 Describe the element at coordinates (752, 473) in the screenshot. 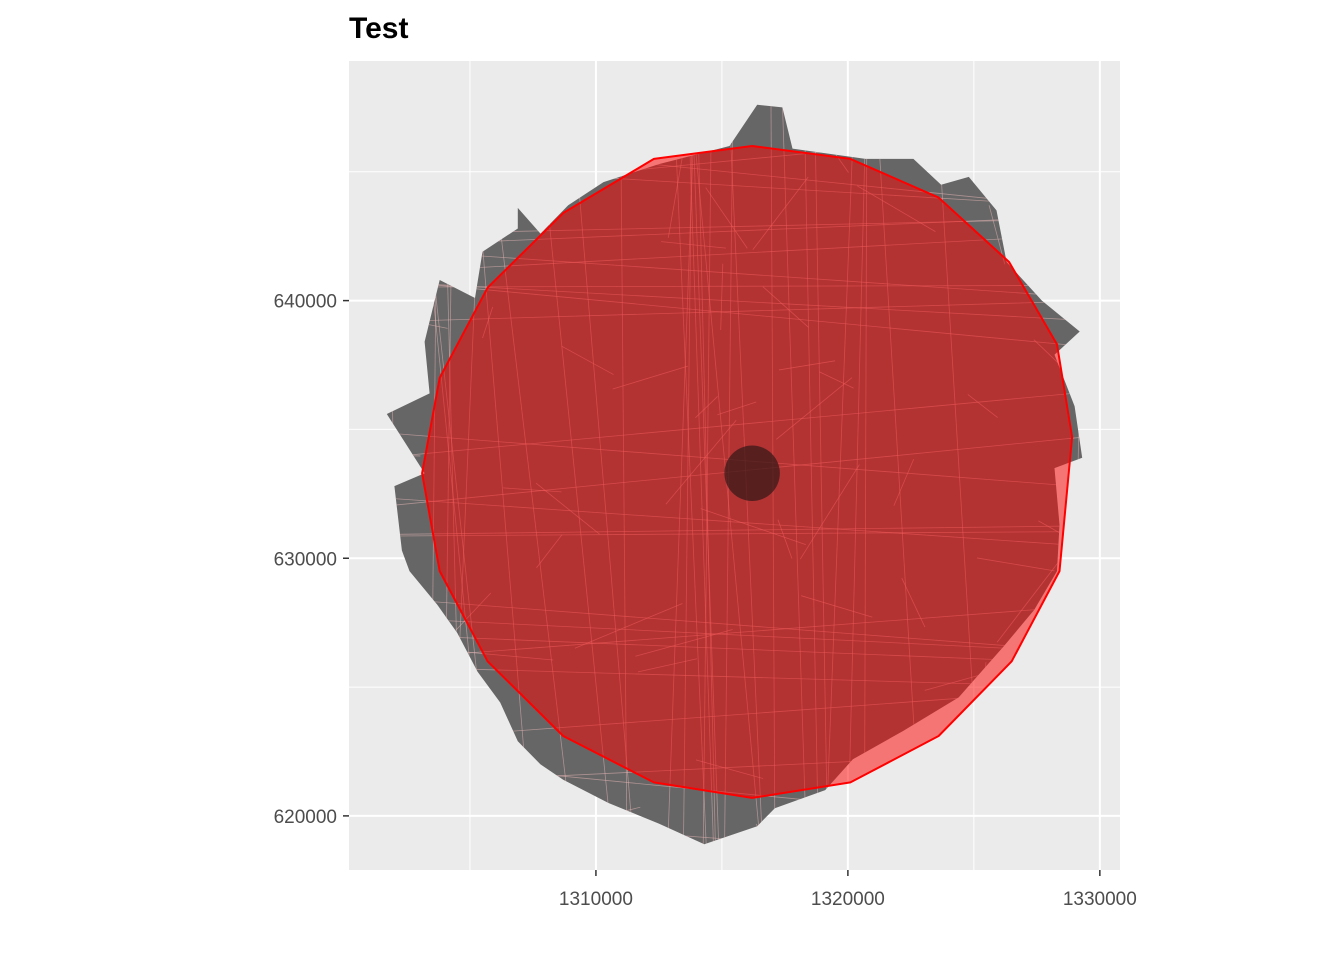

I see `center-point` at that location.